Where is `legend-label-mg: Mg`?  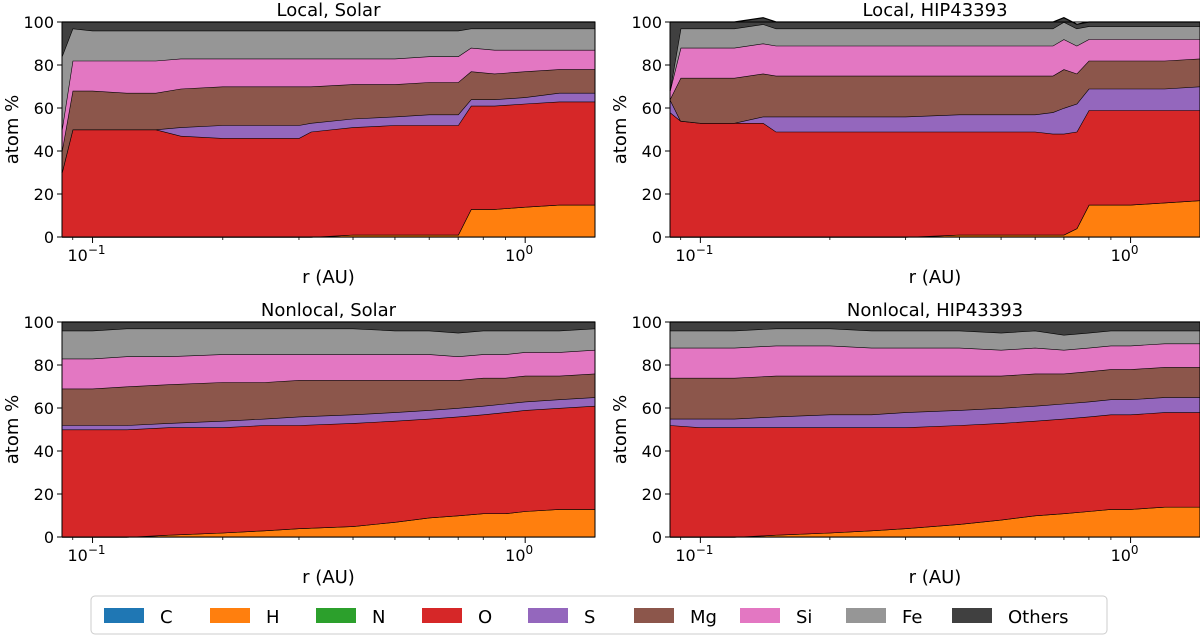 legend-label-mg: Mg is located at coordinates (703, 617).